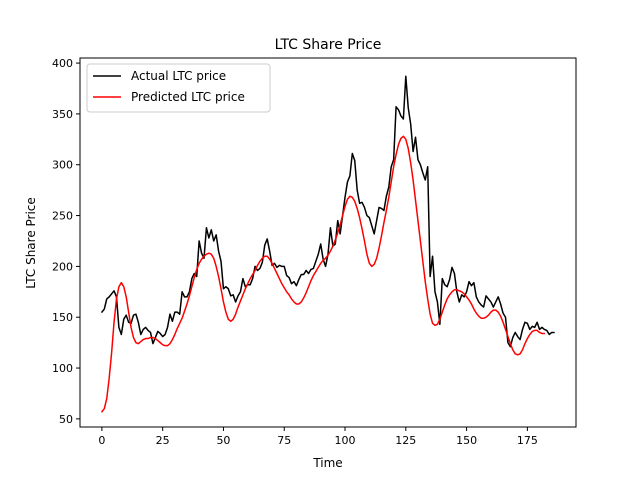  What do you see at coordinates (327, 463) in the screenshot?
I see `x-axis-label: Time` at bounding box center [327, 463].